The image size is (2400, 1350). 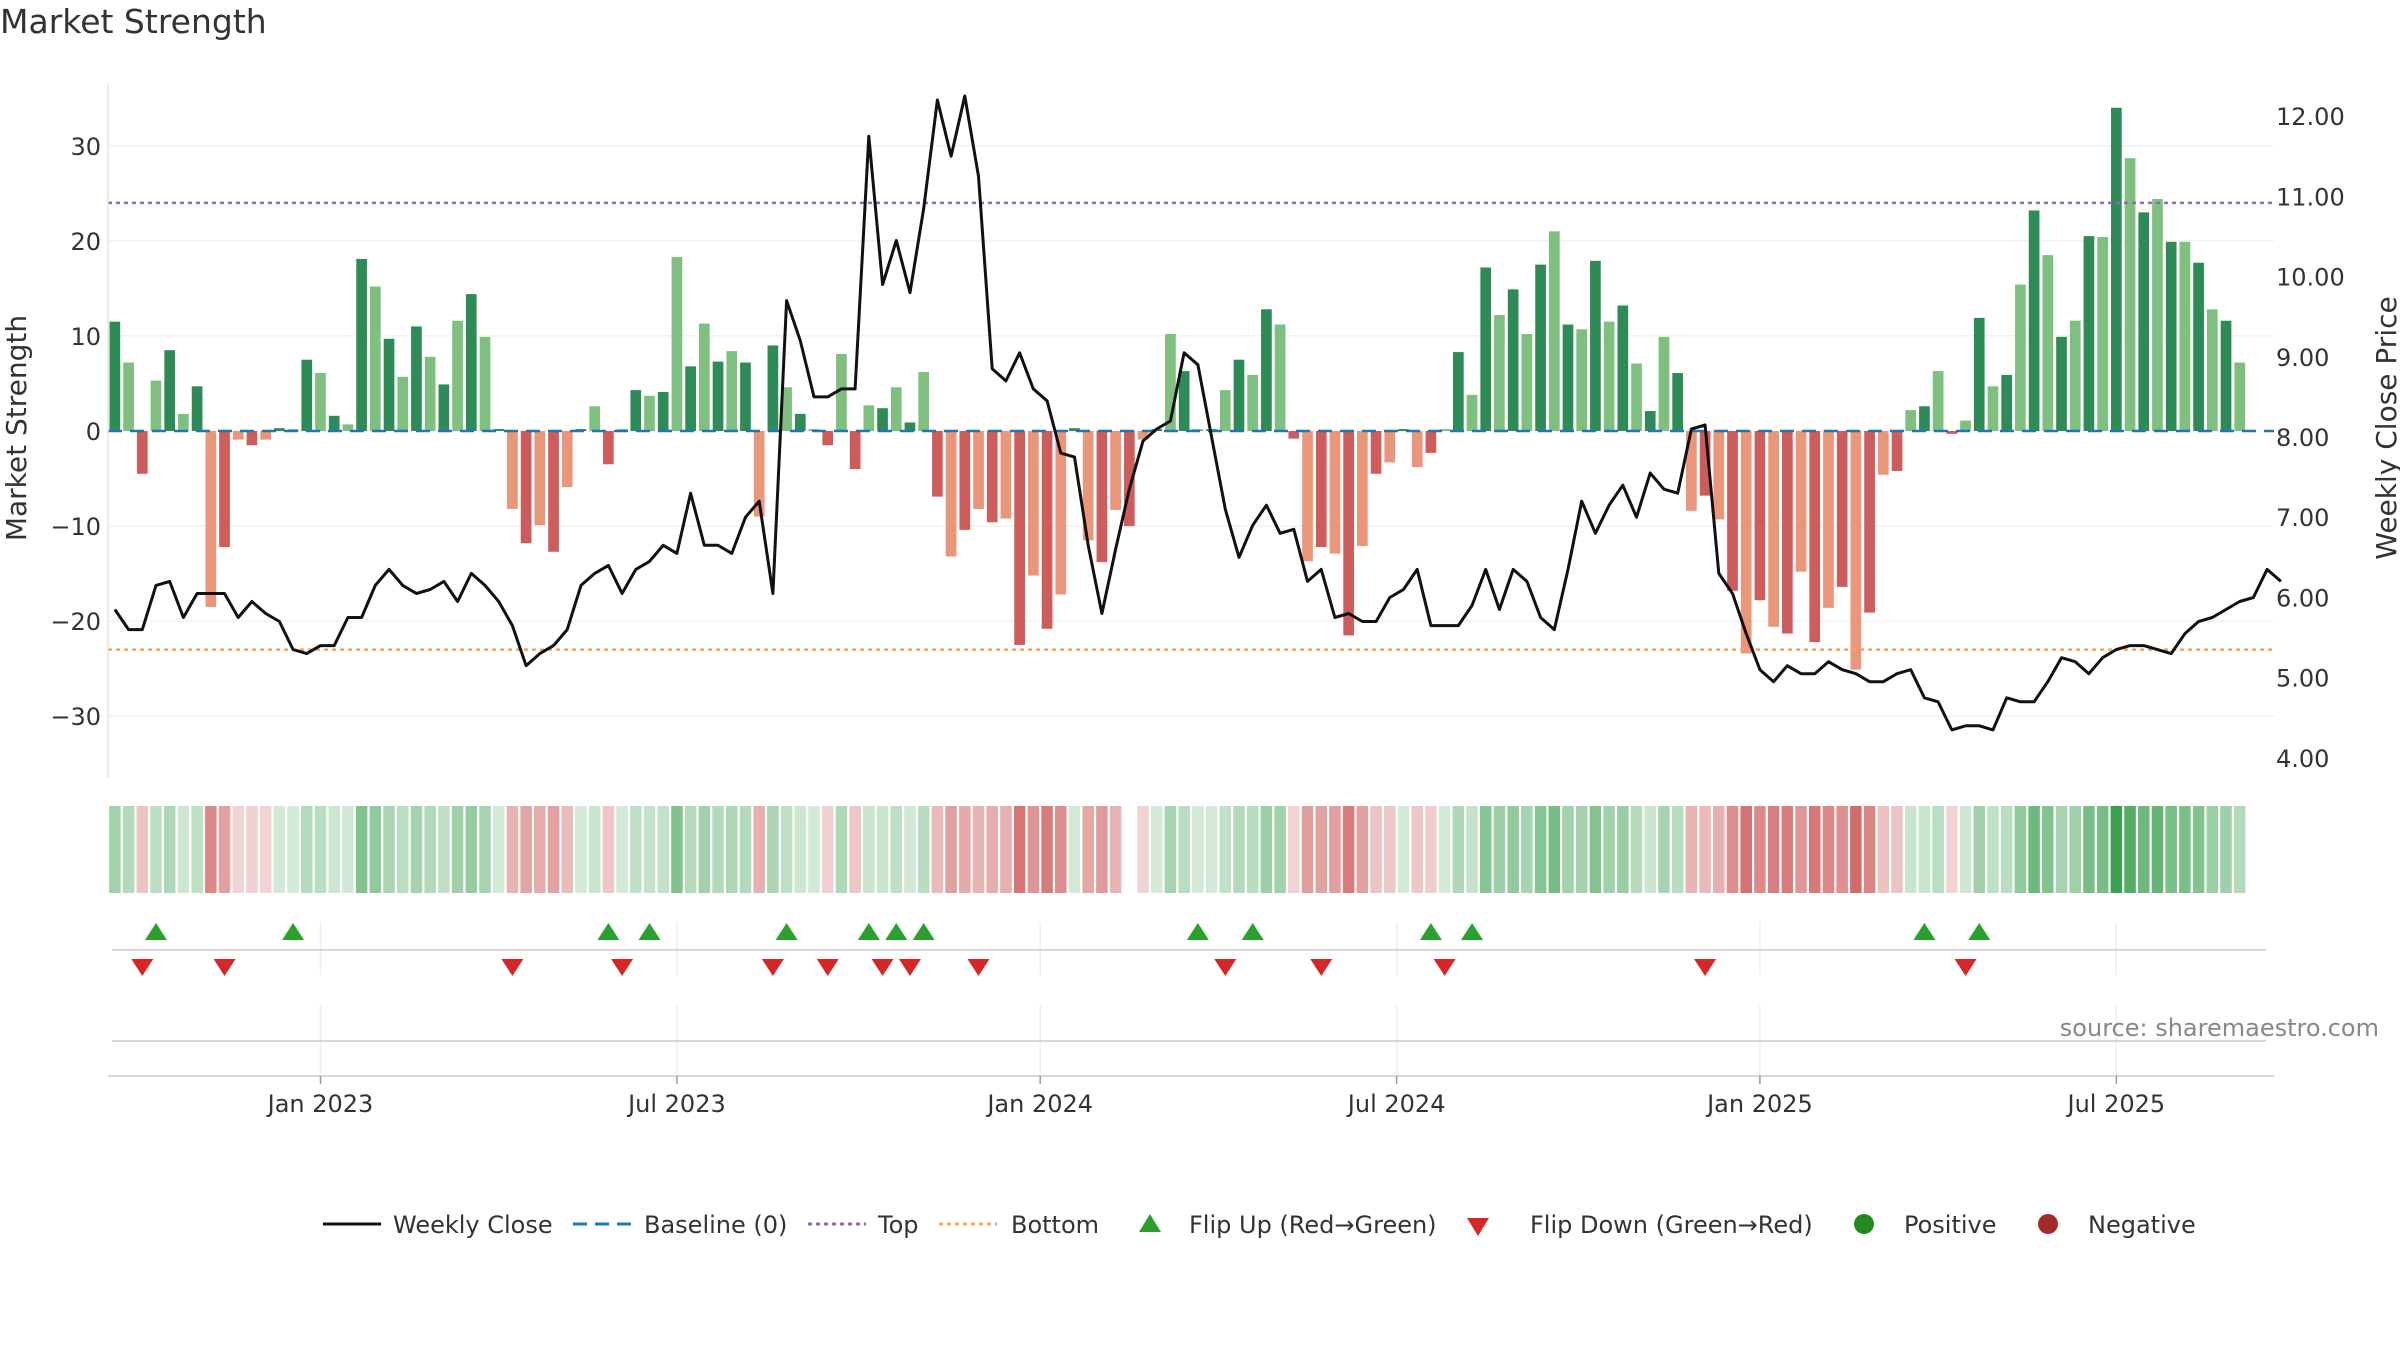 What do you see at coordinates (1055, 1225) in the screenshot?
I see `legend-bottom-label: Bottom` at bounding box center [1055, 1225].